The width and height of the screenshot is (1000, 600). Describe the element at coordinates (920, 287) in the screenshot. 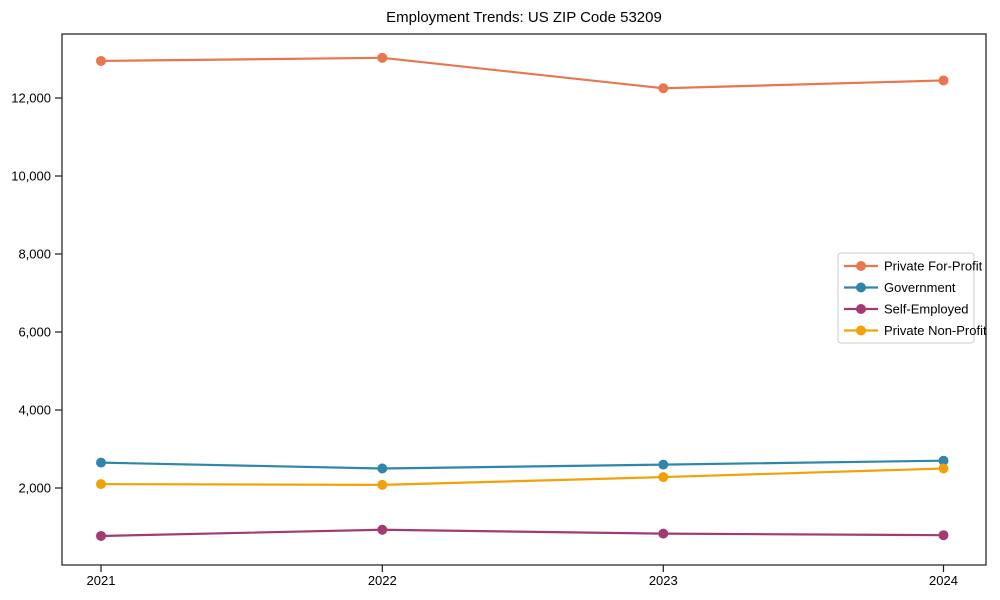

I see `legend-label: Government` at that location.